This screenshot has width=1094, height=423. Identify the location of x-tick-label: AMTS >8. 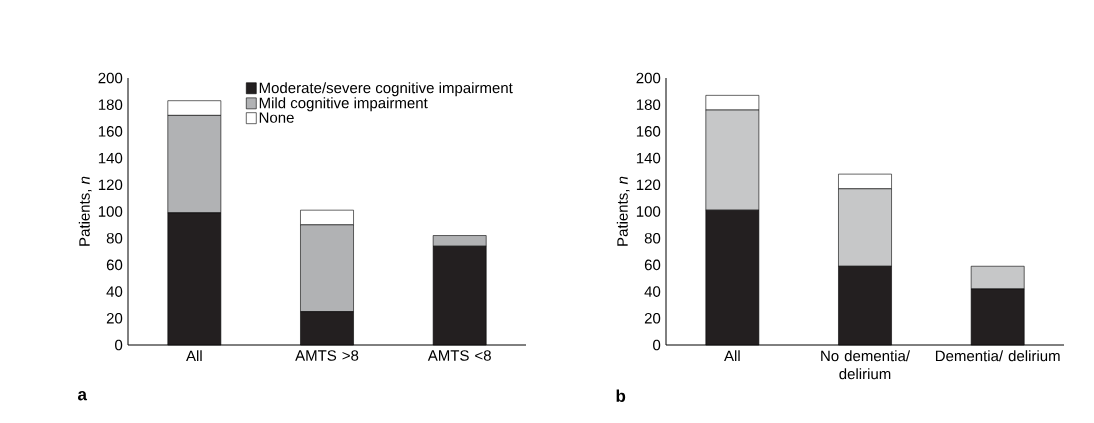
(327, 355).